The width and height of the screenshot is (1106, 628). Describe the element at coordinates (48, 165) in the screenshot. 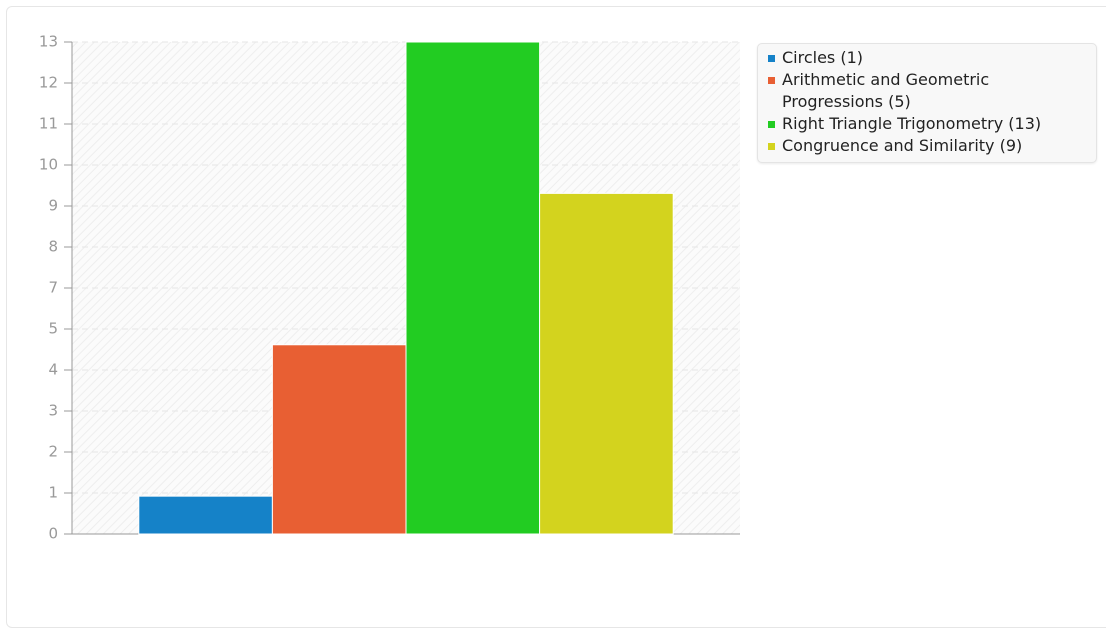

I see `y-tick-label: 10` at that location.